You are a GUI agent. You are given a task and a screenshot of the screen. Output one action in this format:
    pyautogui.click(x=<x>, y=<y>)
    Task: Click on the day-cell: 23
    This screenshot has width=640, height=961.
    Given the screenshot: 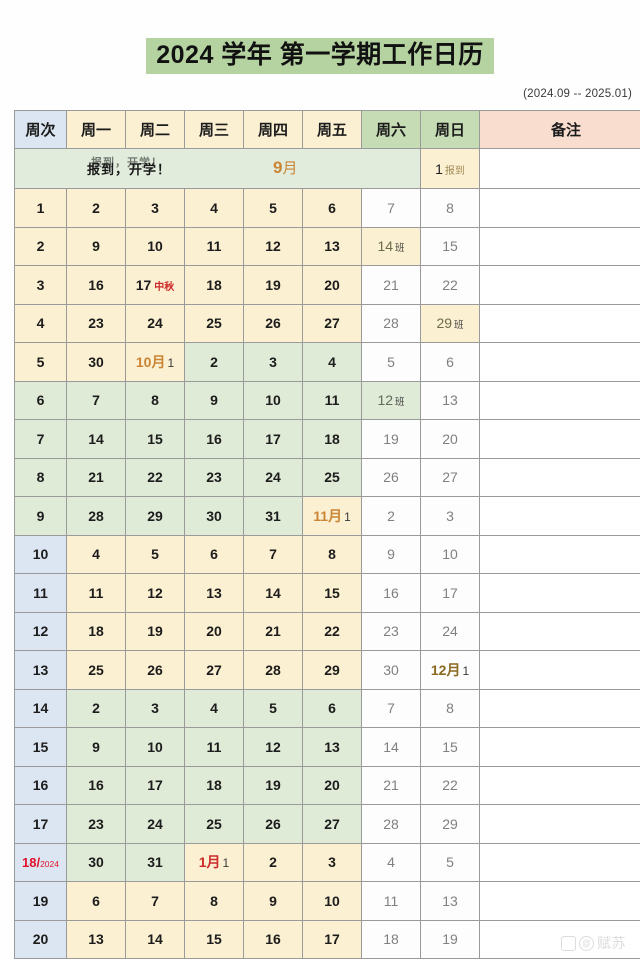 What is the action you would take?
    pyautogui.click(x=96, y=824)
    